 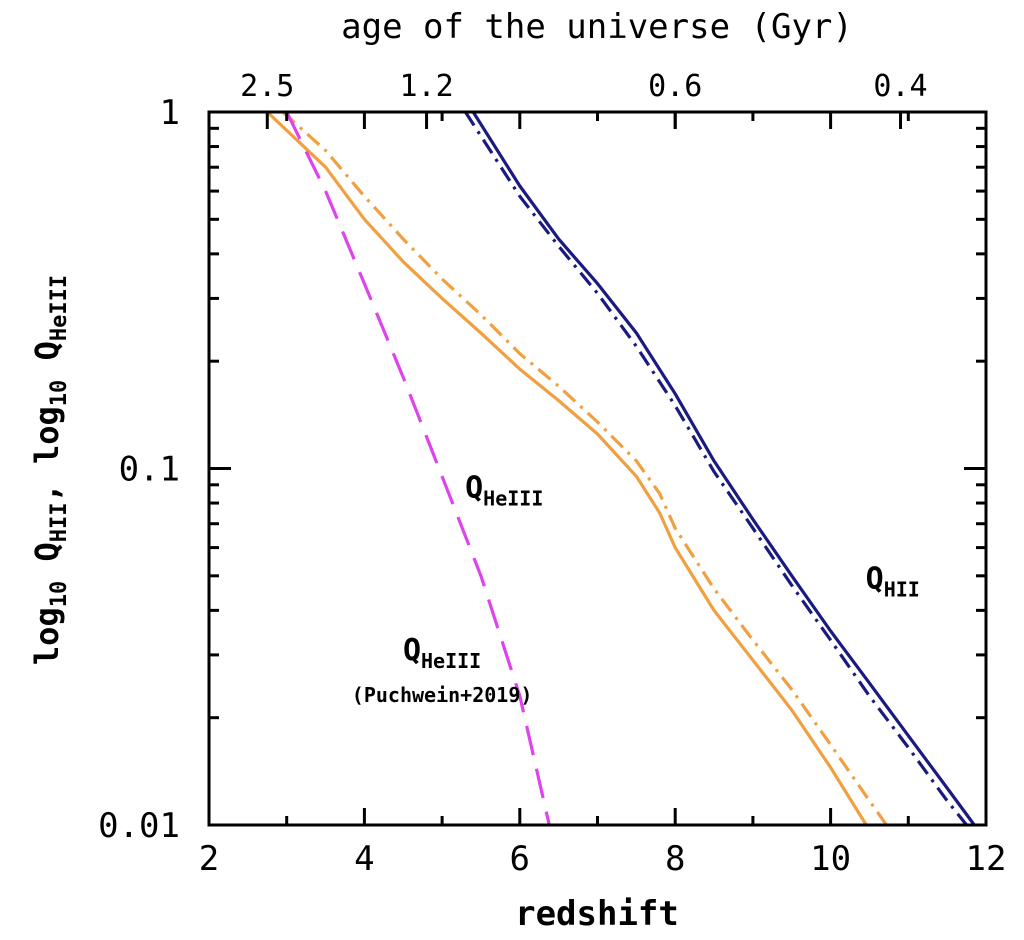 I want to click on annotation-q-heiii: QHeIII, so click(x=504, y=490).